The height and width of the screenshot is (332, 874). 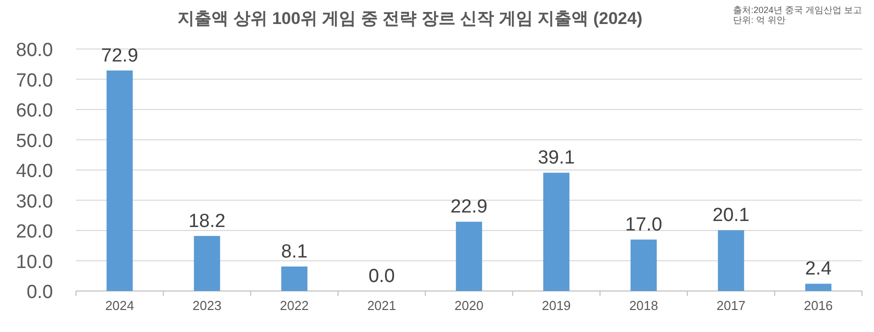 I want to click on y-tick-label: 10.0, so click(x=34, y=262).